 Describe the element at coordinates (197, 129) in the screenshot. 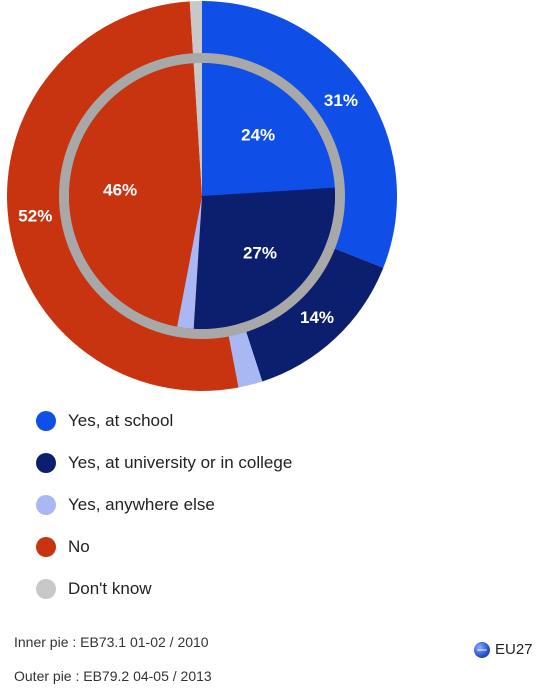

I see `inner-pie-slice-don-t-know` at that location.